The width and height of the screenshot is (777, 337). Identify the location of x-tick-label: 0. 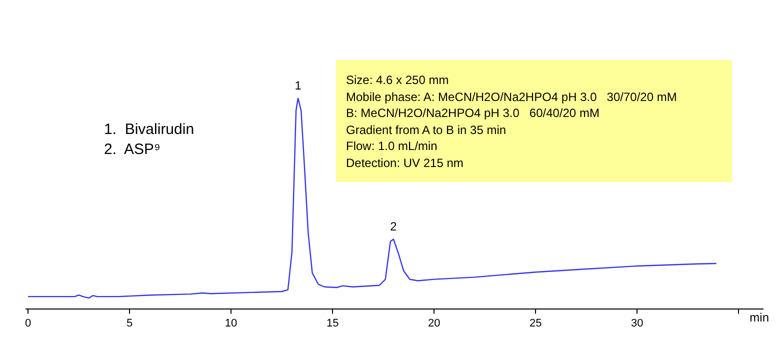
(28, 323).